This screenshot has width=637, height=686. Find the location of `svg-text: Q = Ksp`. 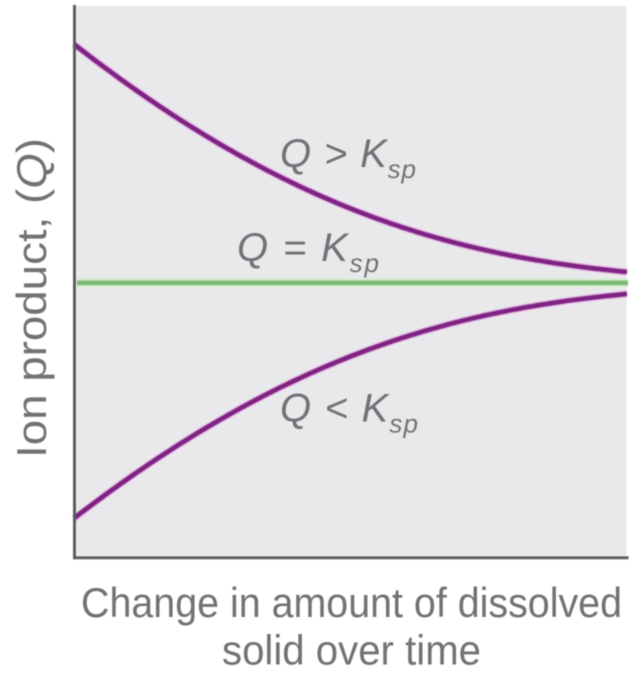

svg-text: Q = Ksp is located at coordinates (308, 252).